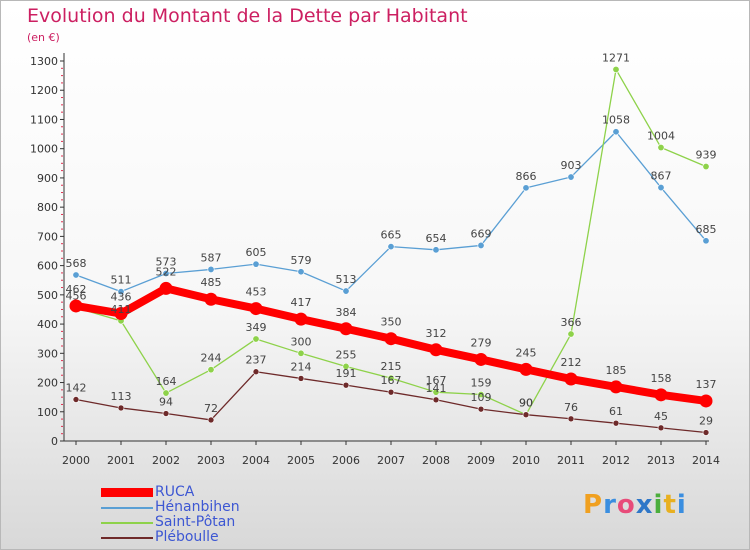 This screenshot has width=750, height=550. I want to click on data-label-pl-boulle: 90, so click(526, 403).